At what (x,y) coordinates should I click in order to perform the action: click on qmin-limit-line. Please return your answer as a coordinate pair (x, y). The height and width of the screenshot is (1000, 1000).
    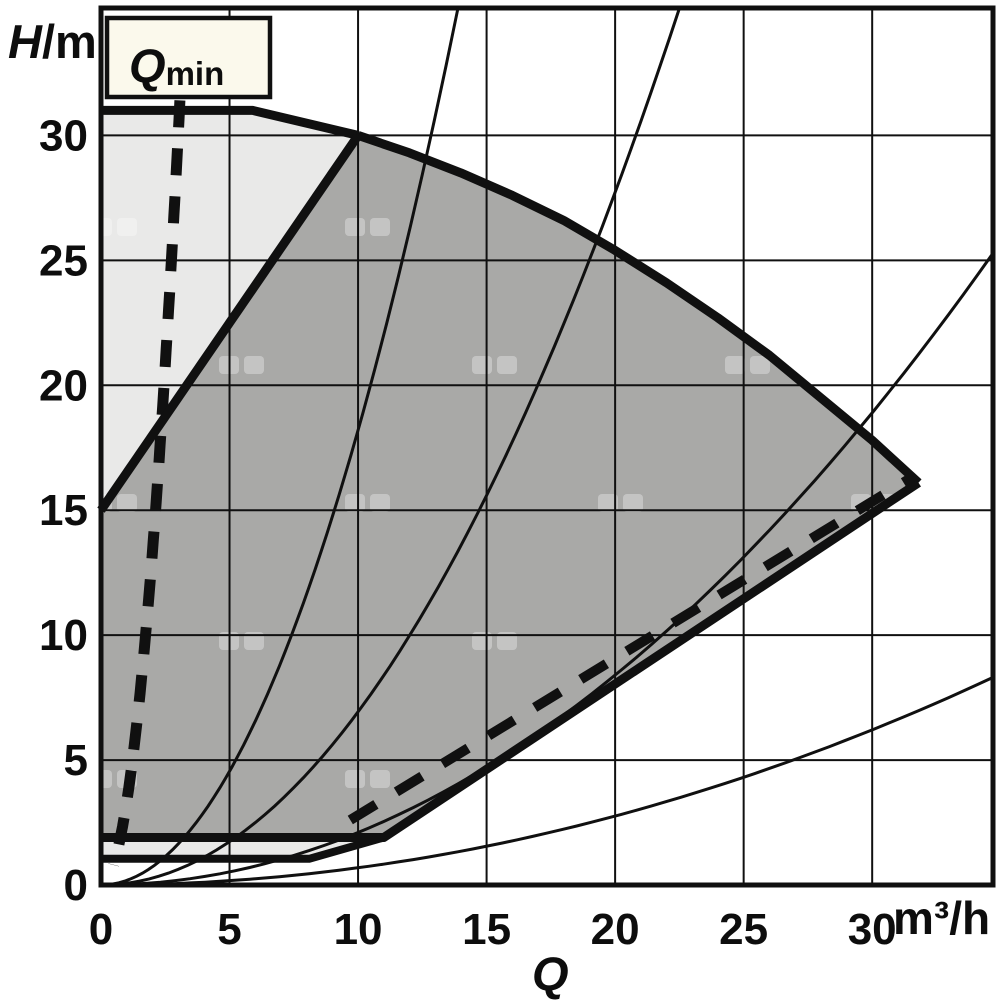
    Looking at the image, I should click on (147, 483).